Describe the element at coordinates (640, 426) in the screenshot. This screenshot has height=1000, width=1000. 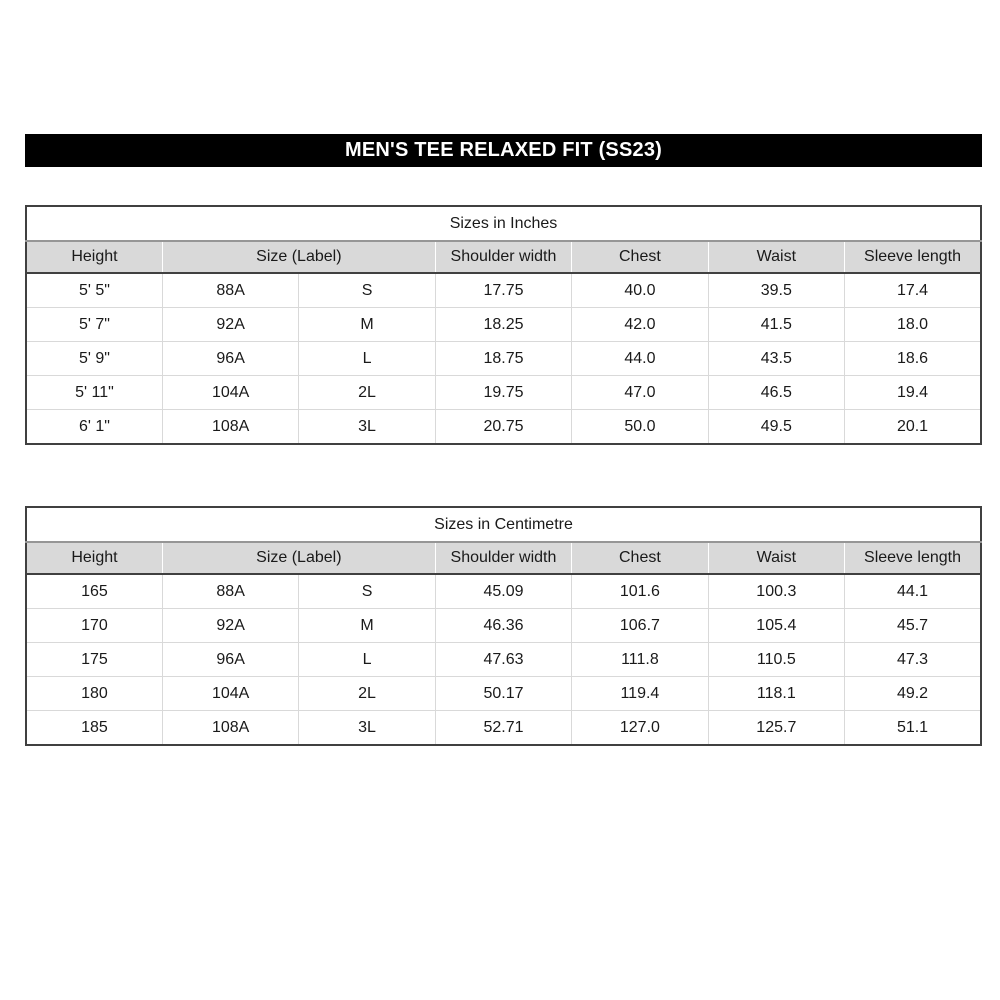
I see `table-cell: 50.0` at that location.